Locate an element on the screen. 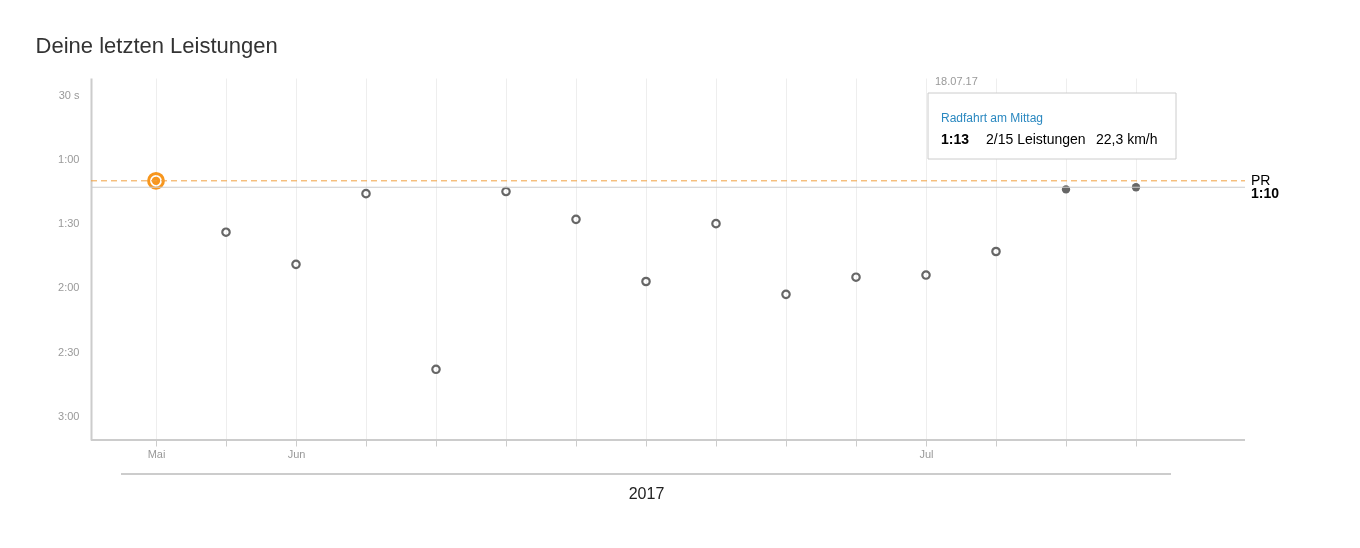  x-axis-title: 2017 is located at coordinates (646, 493).